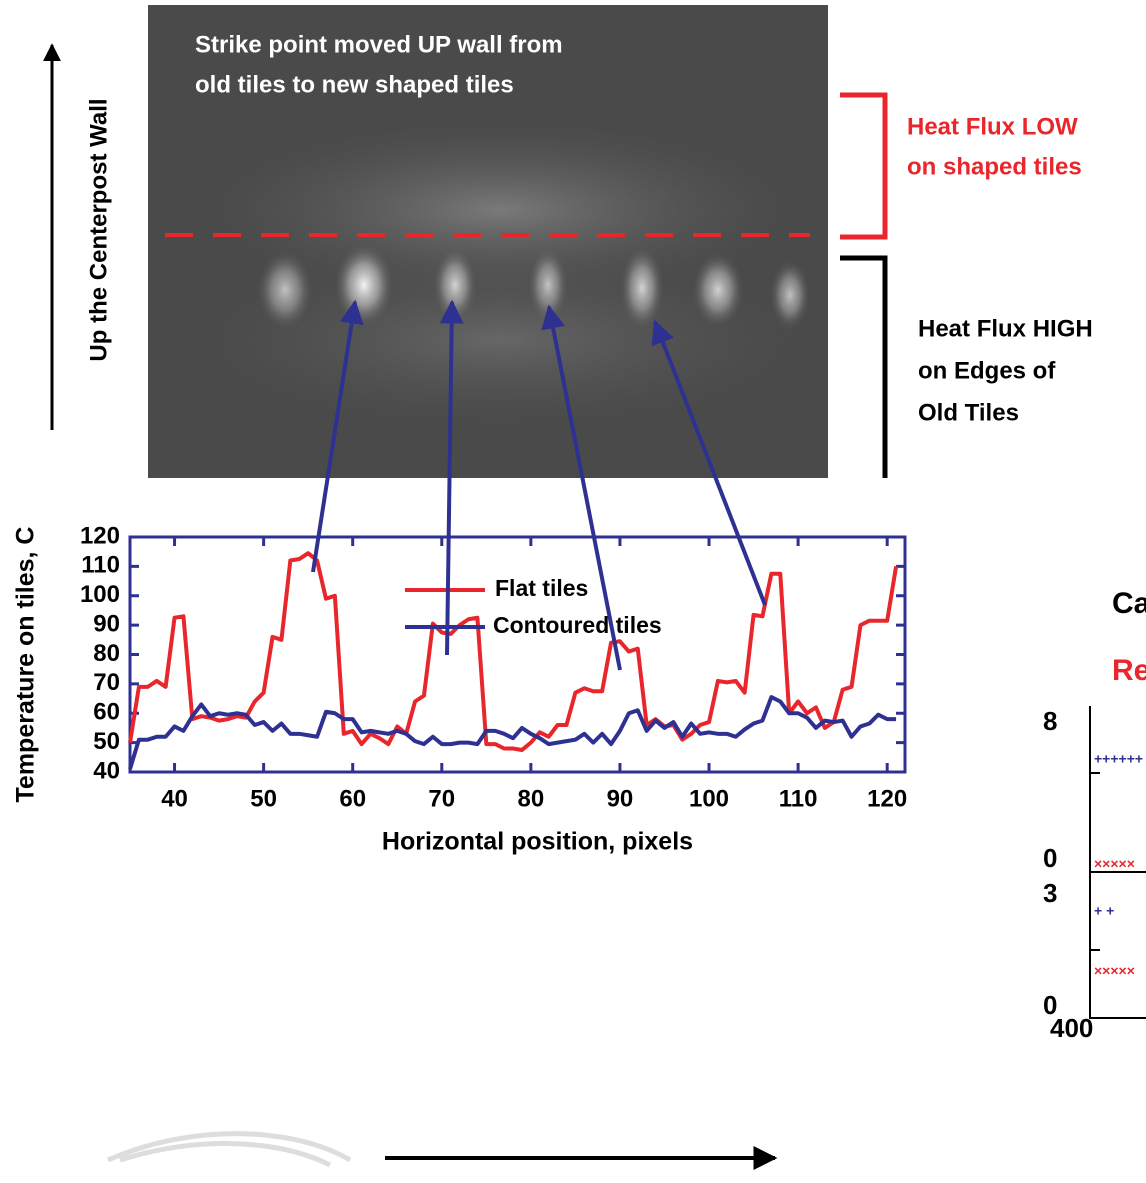  What do you see at coordinates (968, 412) in the screenshot?
I see `callout: Old Tiles` at bounding box center [968, 412].